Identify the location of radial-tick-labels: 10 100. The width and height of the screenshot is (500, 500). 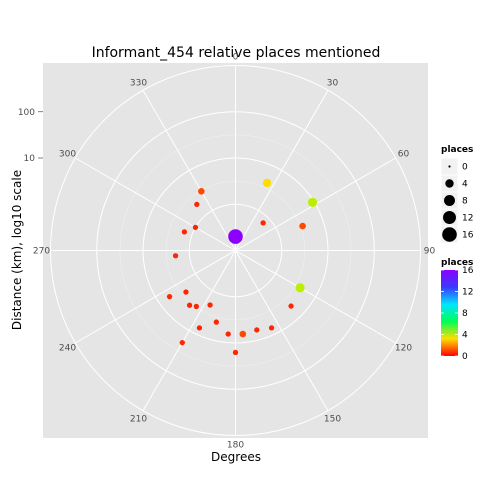
(30, 136).